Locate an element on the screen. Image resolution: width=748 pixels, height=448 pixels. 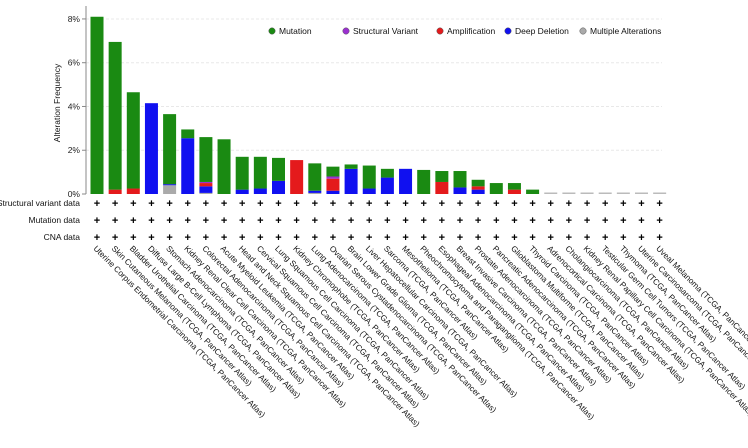
y-axis-label: Alteration Frequency is located at coordinates (57, 102).